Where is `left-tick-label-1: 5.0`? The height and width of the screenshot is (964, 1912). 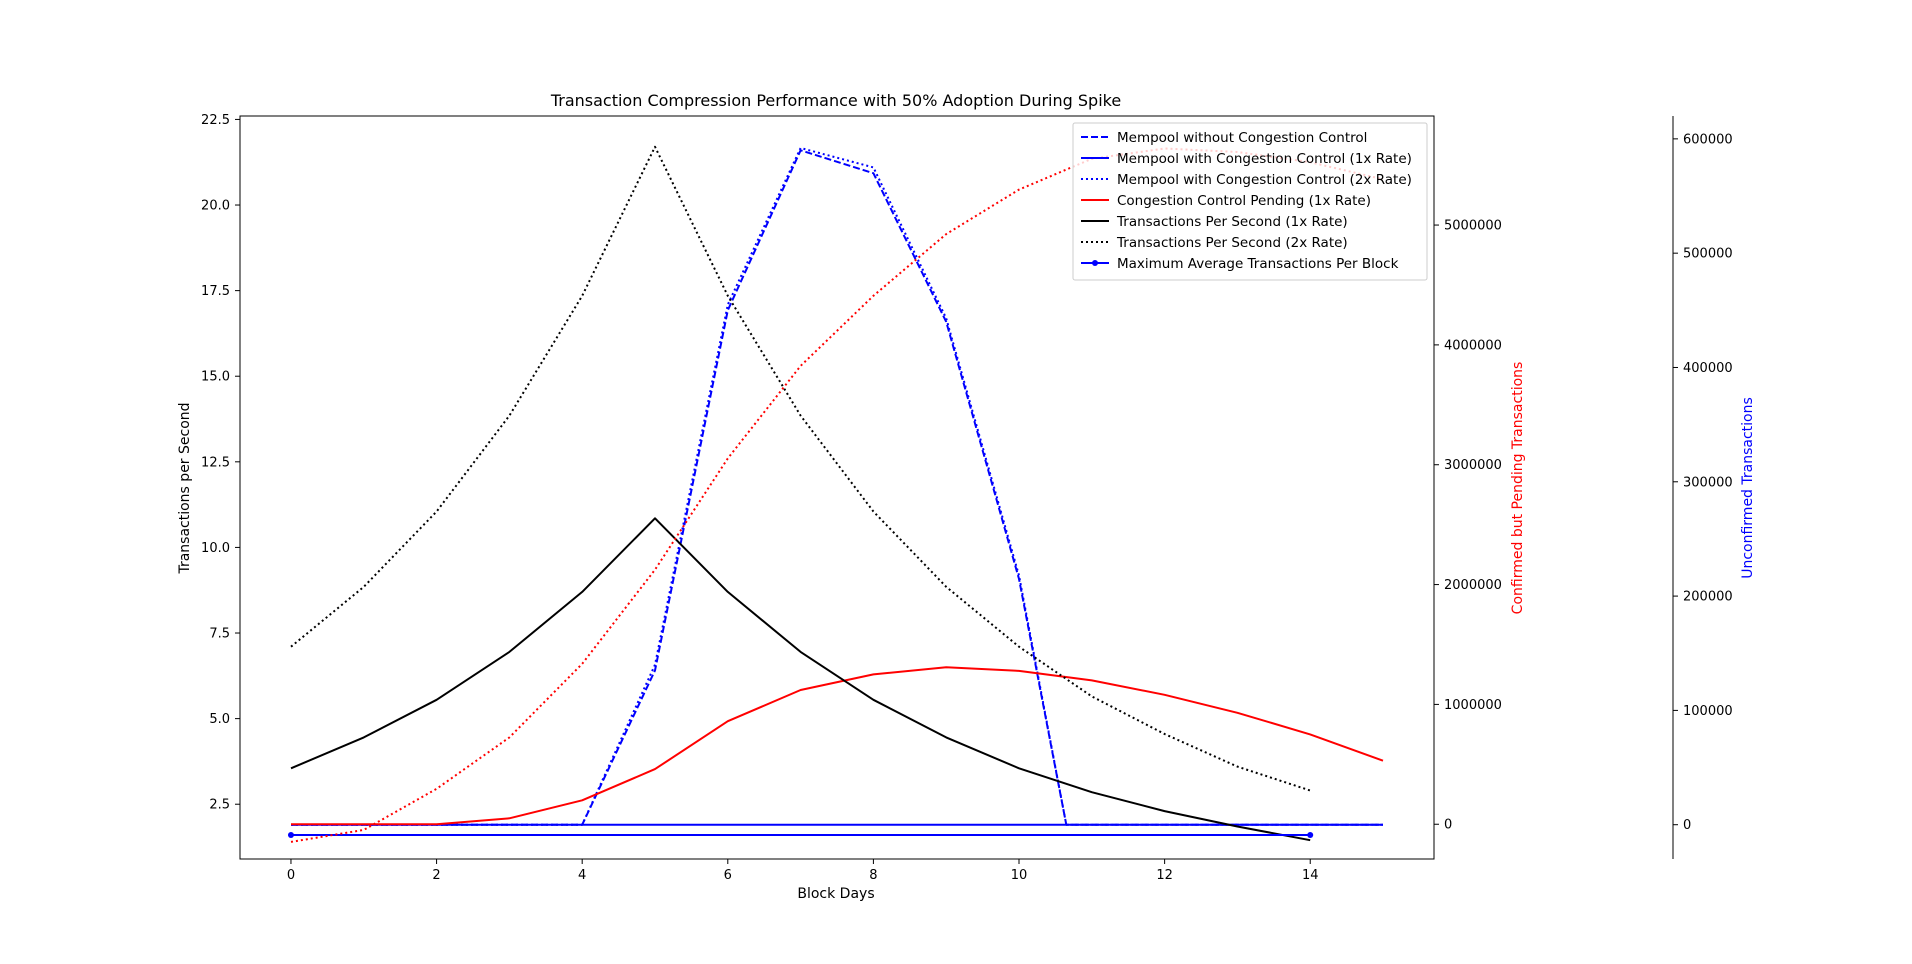
left-tick-label-1: 5.0 is located at coordinates (219, 719).